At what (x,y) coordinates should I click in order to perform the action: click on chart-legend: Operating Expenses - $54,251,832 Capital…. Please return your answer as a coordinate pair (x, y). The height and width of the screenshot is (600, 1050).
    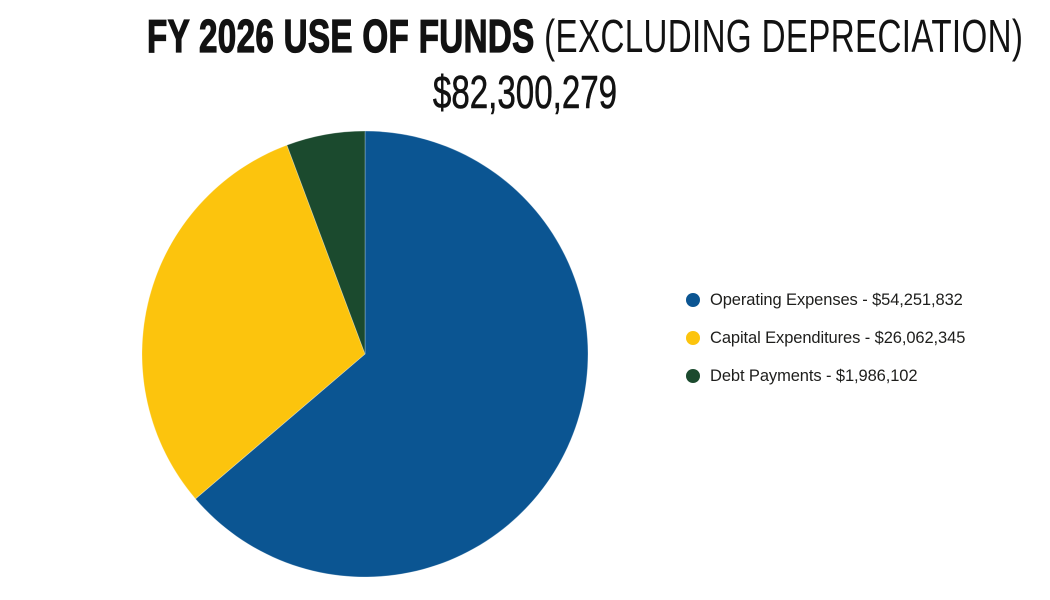
    Looking at the image, I should click on (825, 338).